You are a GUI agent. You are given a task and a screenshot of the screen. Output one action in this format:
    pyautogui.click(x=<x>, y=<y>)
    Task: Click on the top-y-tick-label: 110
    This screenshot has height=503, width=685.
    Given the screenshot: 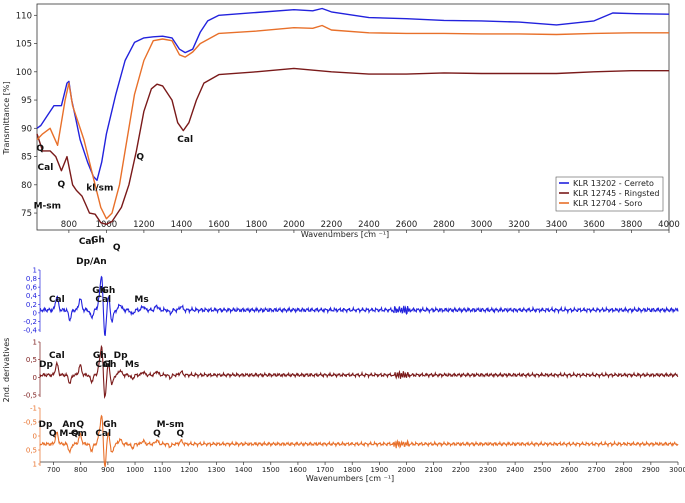 What is the action you would take?
    pyautogui.click(x=24, y=16)
    